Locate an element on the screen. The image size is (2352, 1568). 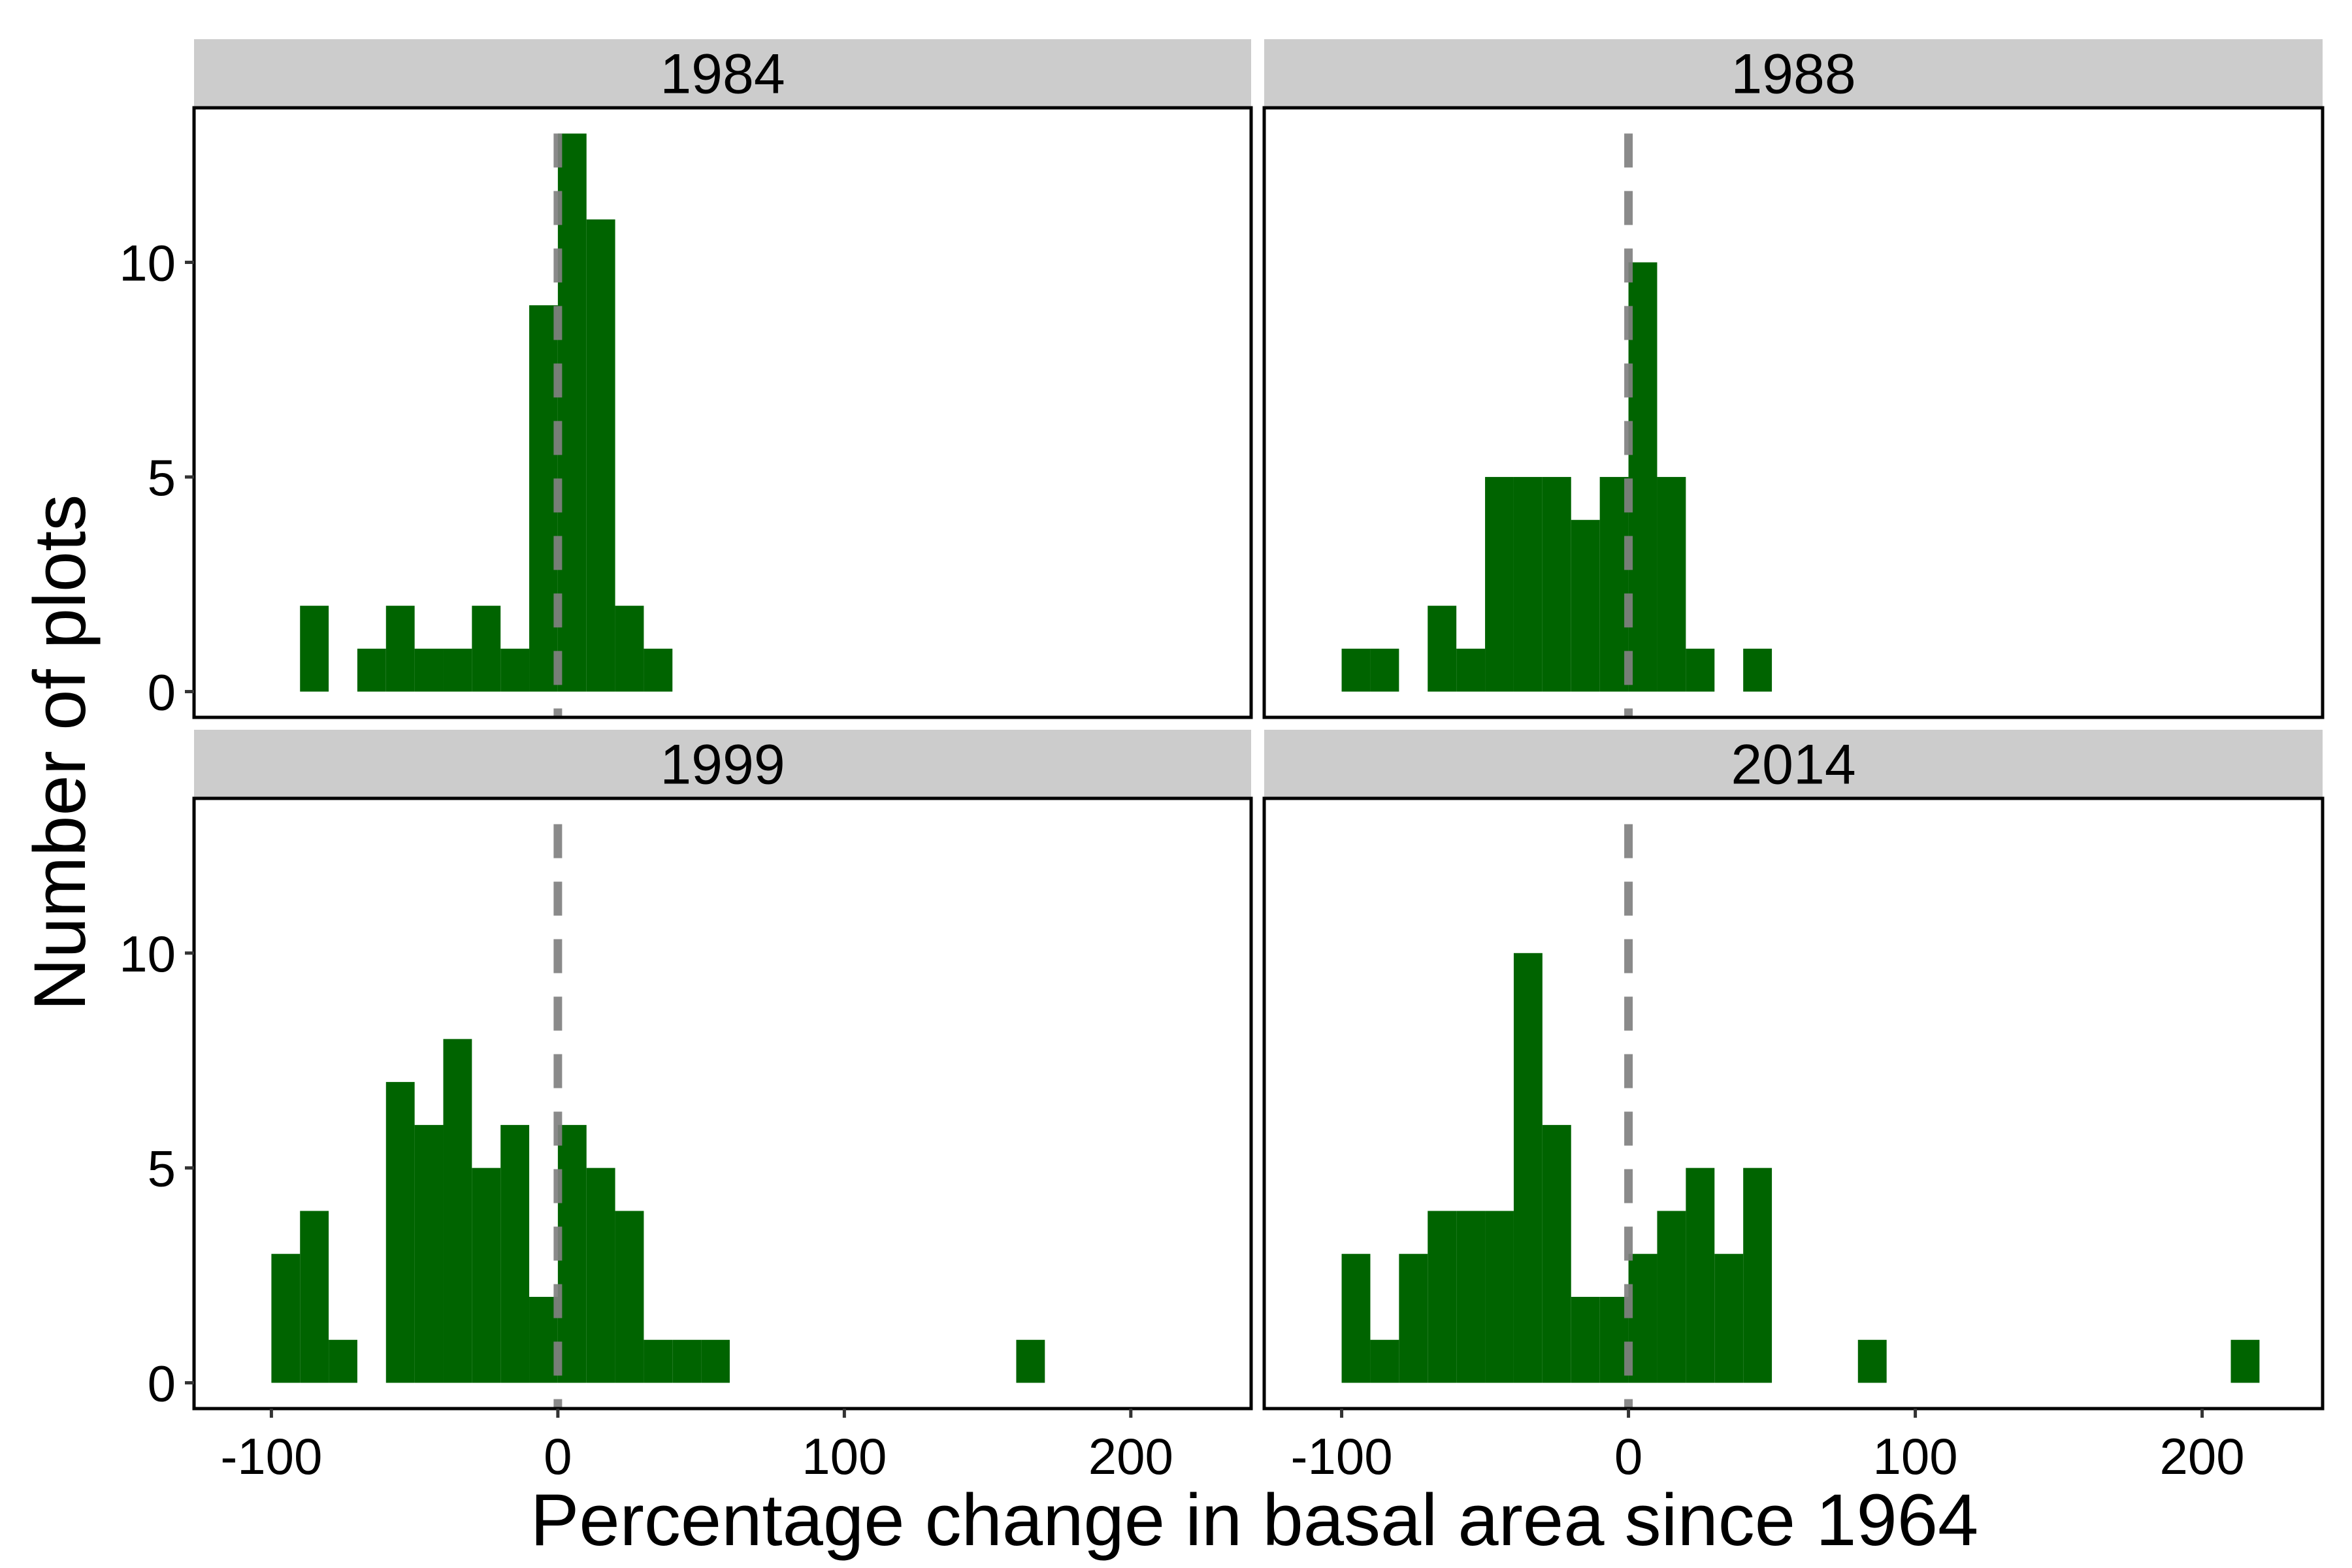
panel-title: 1984 is located at coordinates (722, 74).